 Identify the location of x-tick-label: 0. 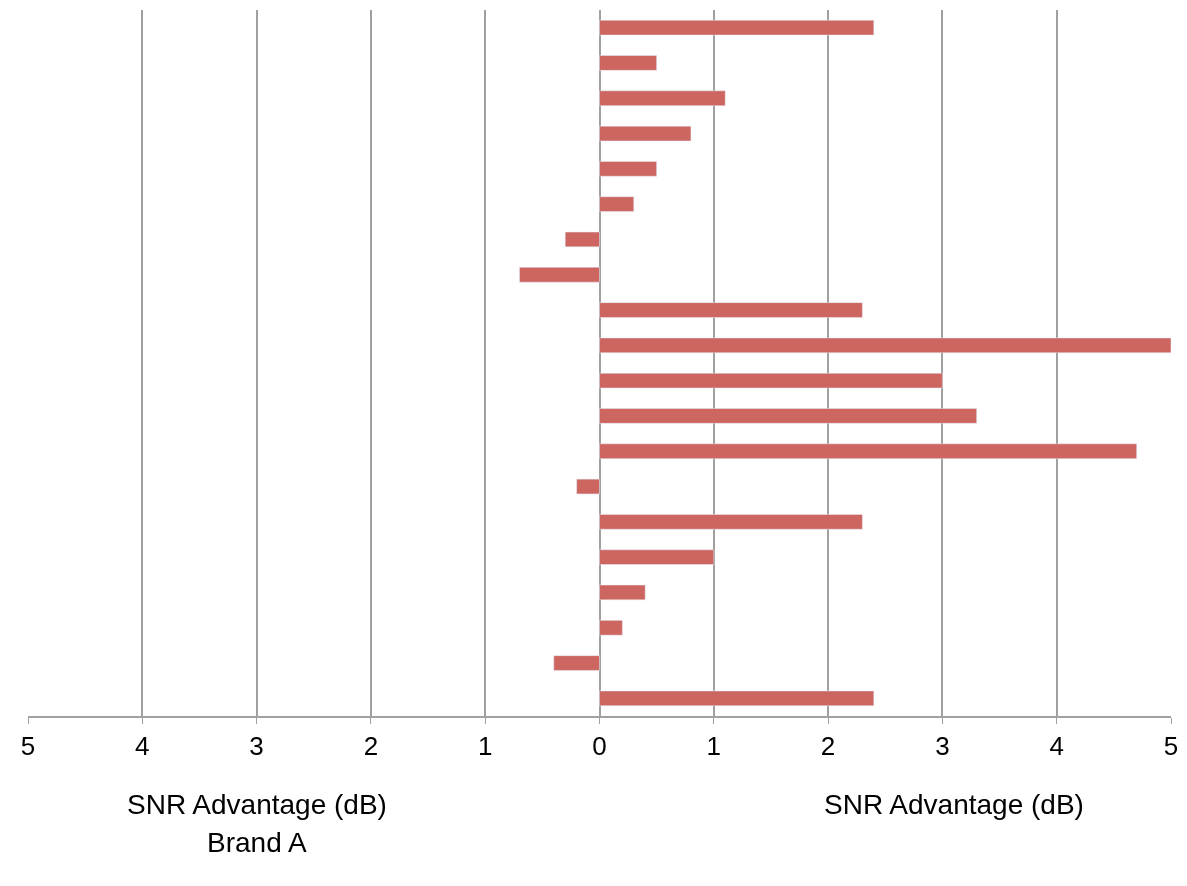
(599, 745).